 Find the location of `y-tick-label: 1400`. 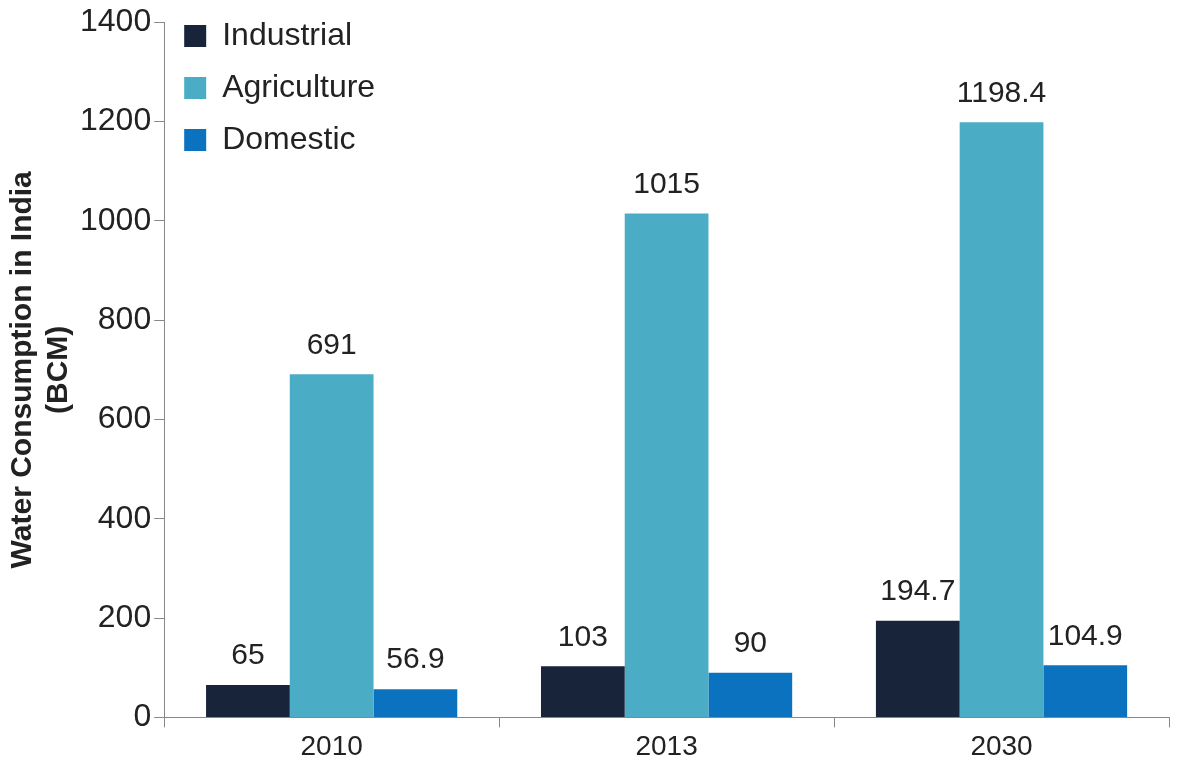

y-tick-label: 1400 is located at coordinates (116, 20).